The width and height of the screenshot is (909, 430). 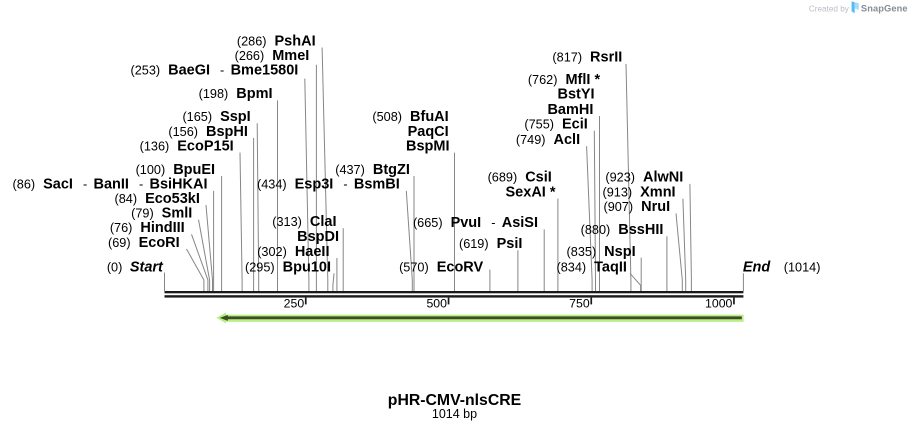 What do you see at coordinates (601, 252) in the screenshot?
I see `svg-text:(835)NspI: (835) NspI` at bounding box center [601, 252].